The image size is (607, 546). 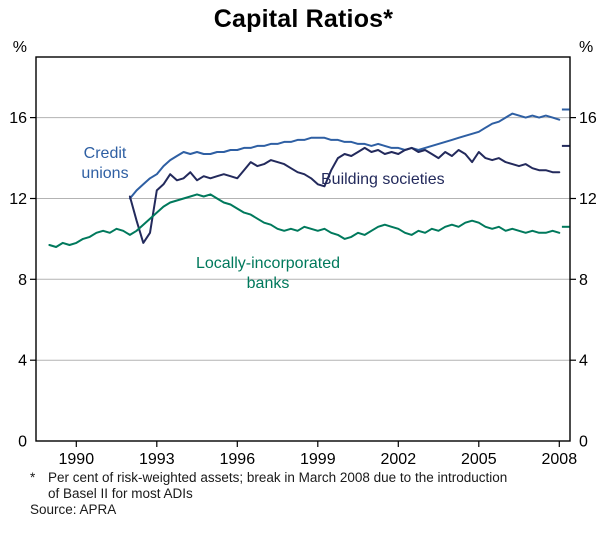 What do you see at coordinates (318, 459) in the screenshot?
I see `x-tick-label: 1999` at bounding box center [318, 459].